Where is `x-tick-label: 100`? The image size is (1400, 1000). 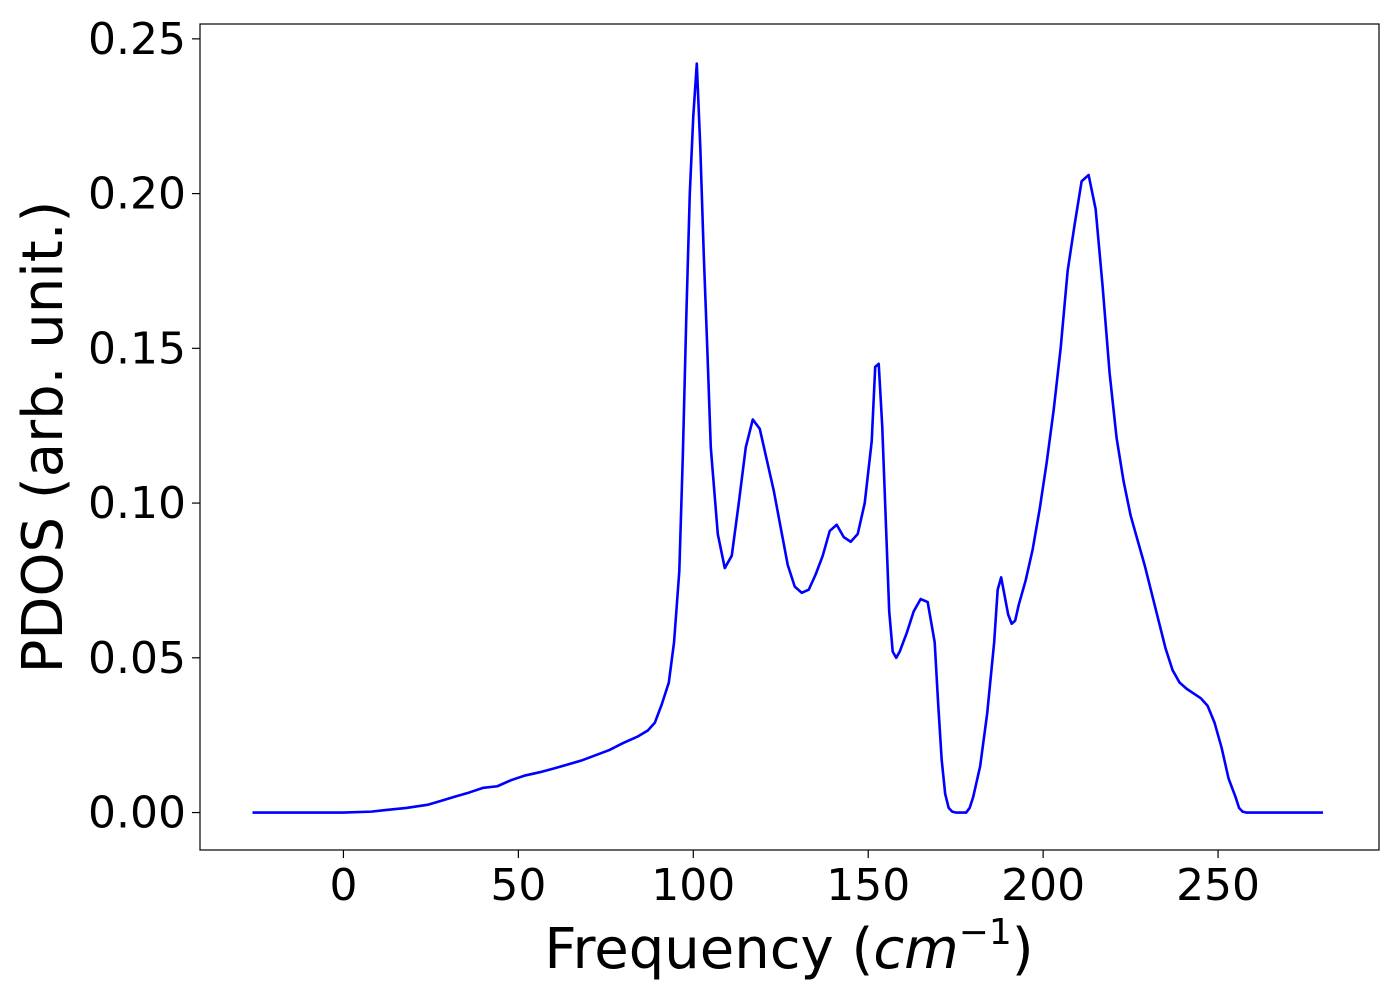
x-tick-label: 100 is located at coordinates (693, 885).